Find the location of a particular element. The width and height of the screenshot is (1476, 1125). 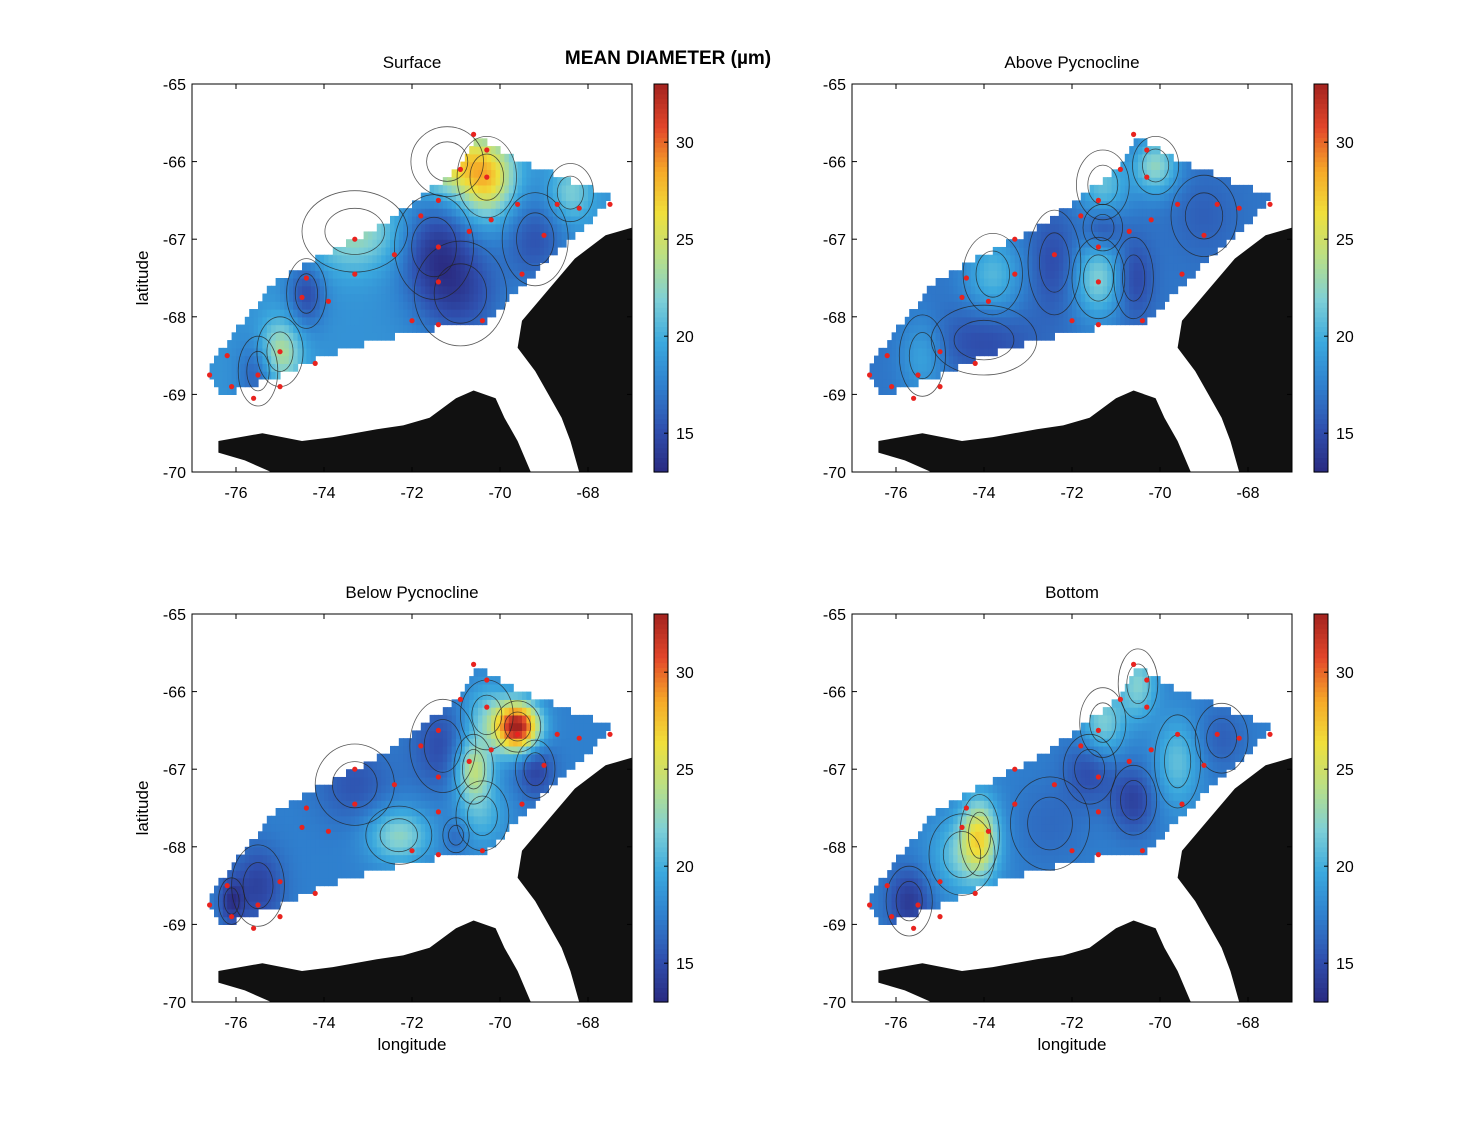

panel2-station-marker is located at coordinates (1098, 325).